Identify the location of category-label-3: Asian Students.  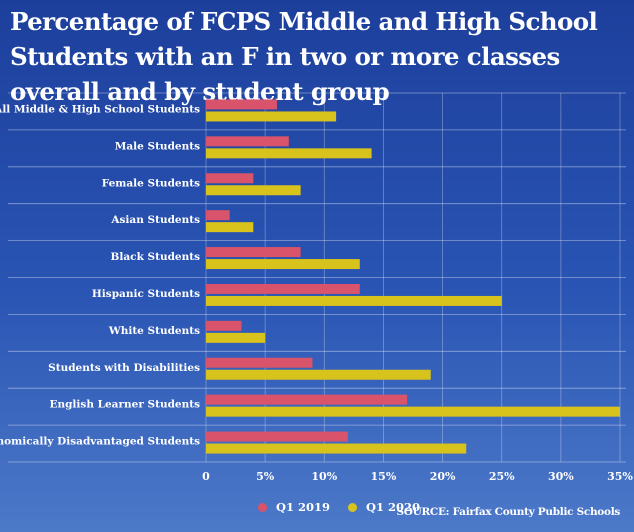
(155, 220).